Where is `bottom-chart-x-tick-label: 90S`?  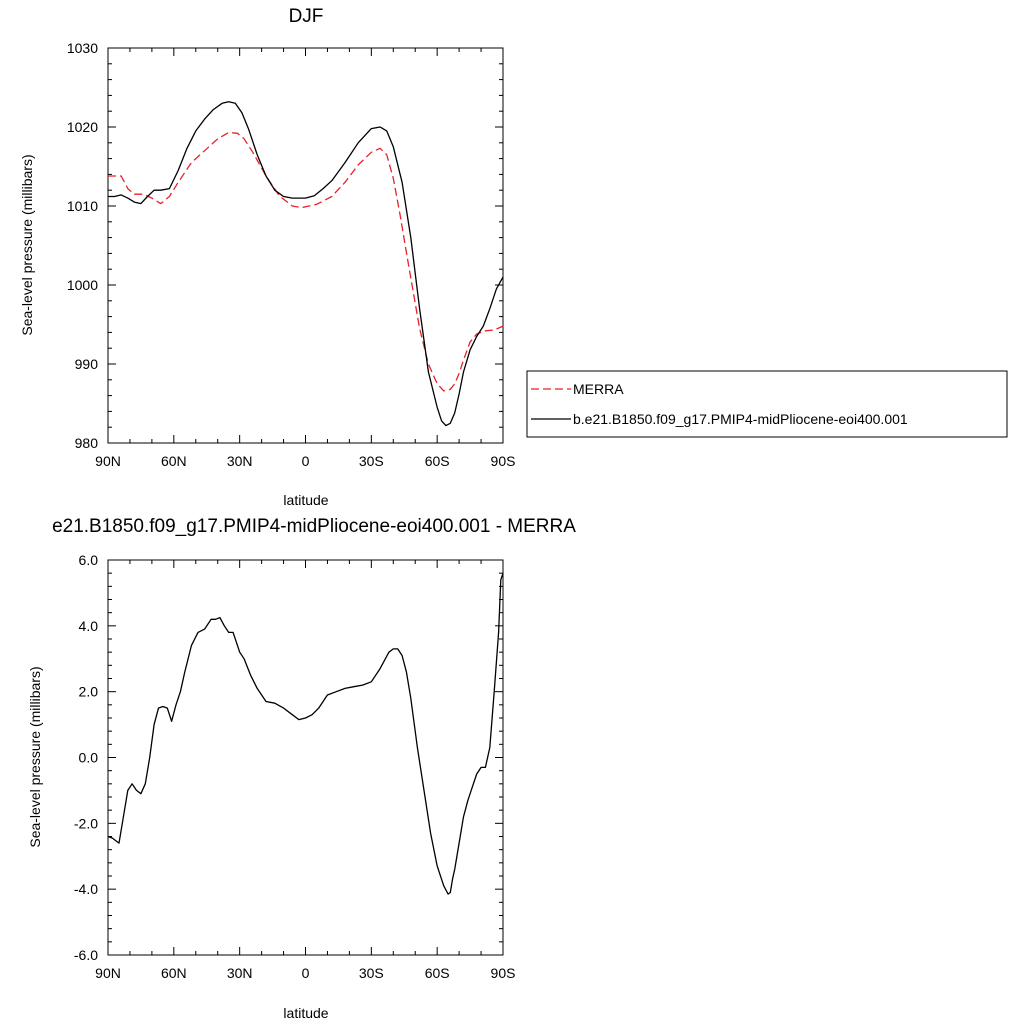 bottom-chart-x-tick-label: 90S is located at coordinates (503, 973).